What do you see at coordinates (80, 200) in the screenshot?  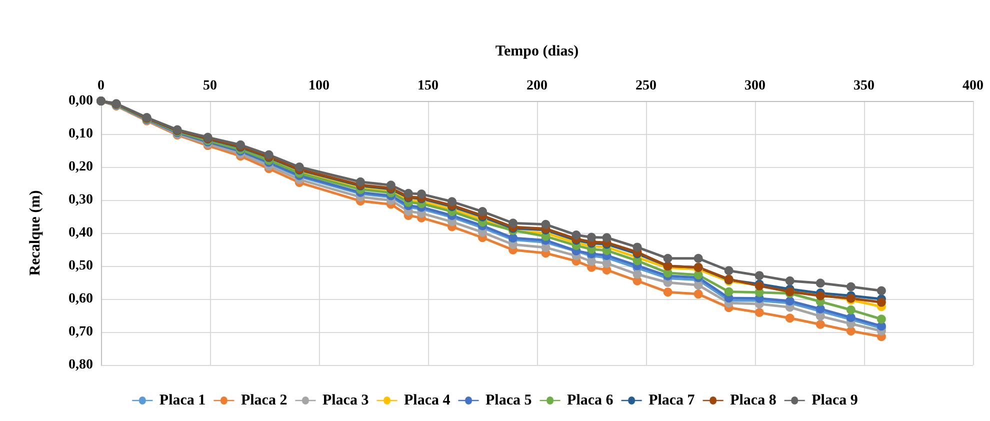 I see `y-tick-label: 0,30` at bounding box center [80, 200].